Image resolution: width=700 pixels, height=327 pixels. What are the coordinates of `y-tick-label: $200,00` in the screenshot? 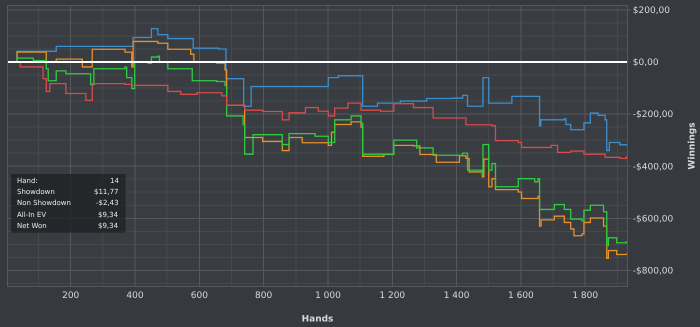 It's located at (651, 11).